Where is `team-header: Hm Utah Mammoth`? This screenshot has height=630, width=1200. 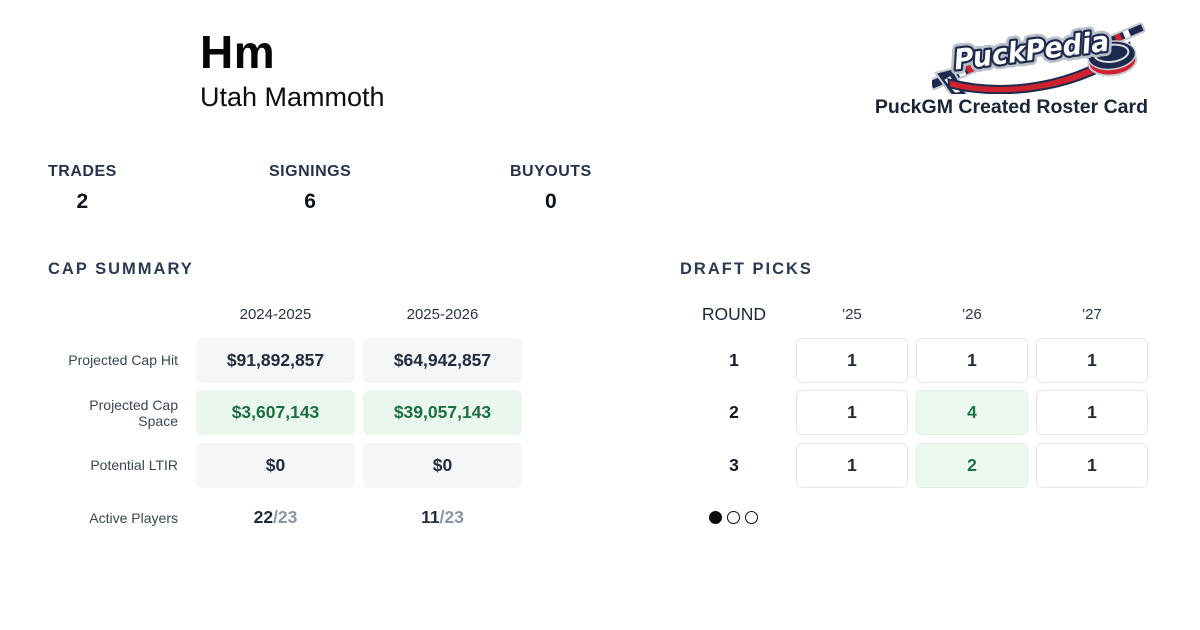 team-header: Hm Utah Mammoth is located at coordinates (292, 70).